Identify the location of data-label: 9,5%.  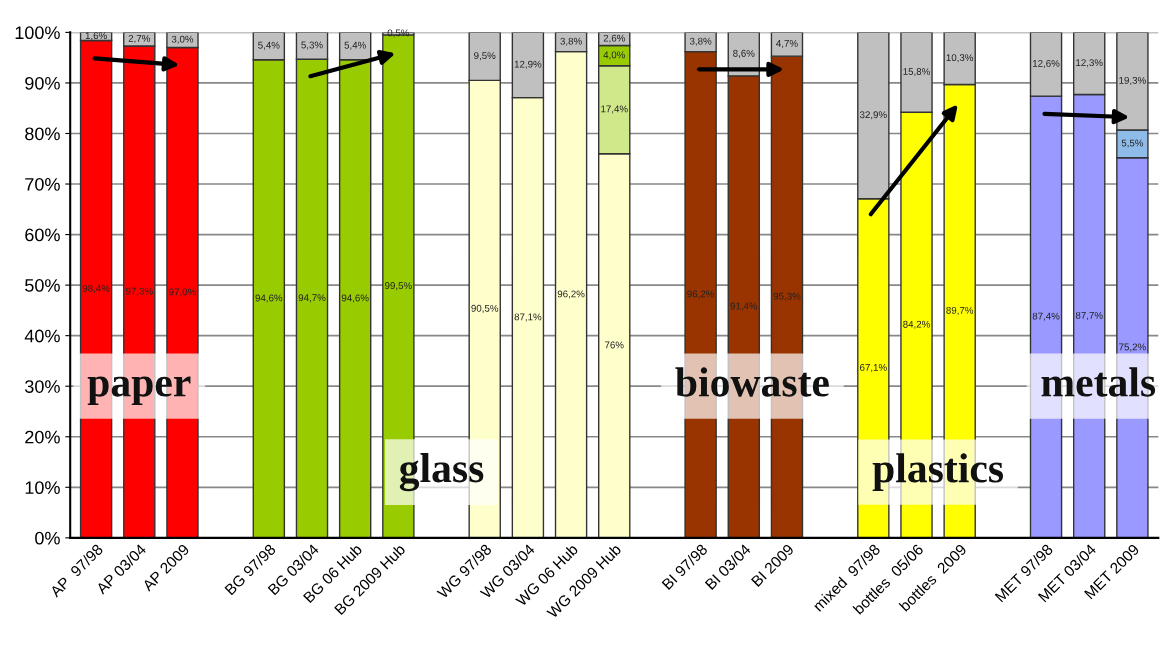
(485, 56).